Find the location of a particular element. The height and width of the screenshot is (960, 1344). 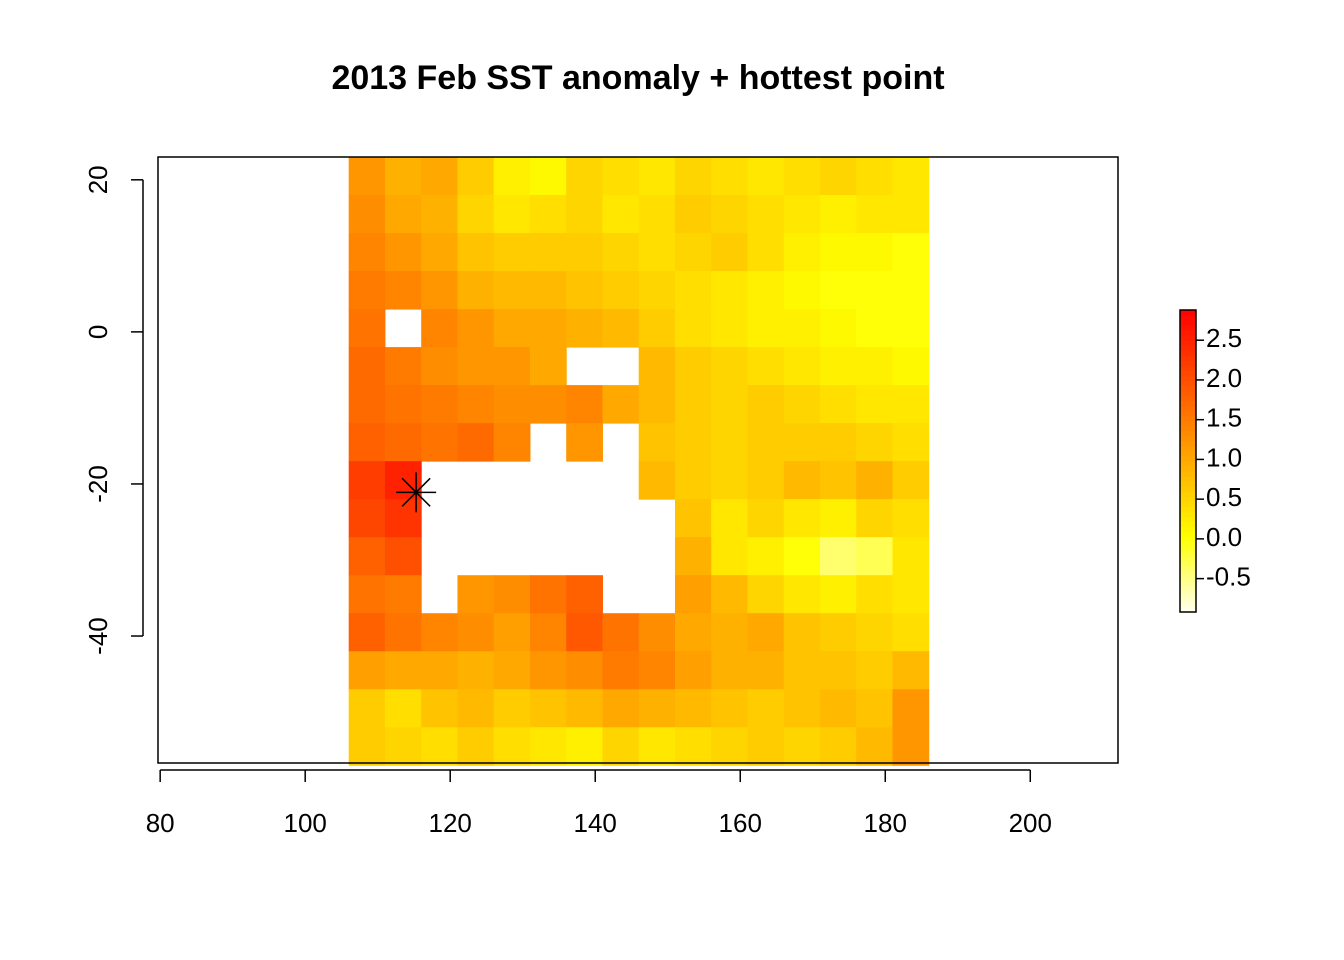

y-tick-label: 20 is located at coordinates (98, 179).